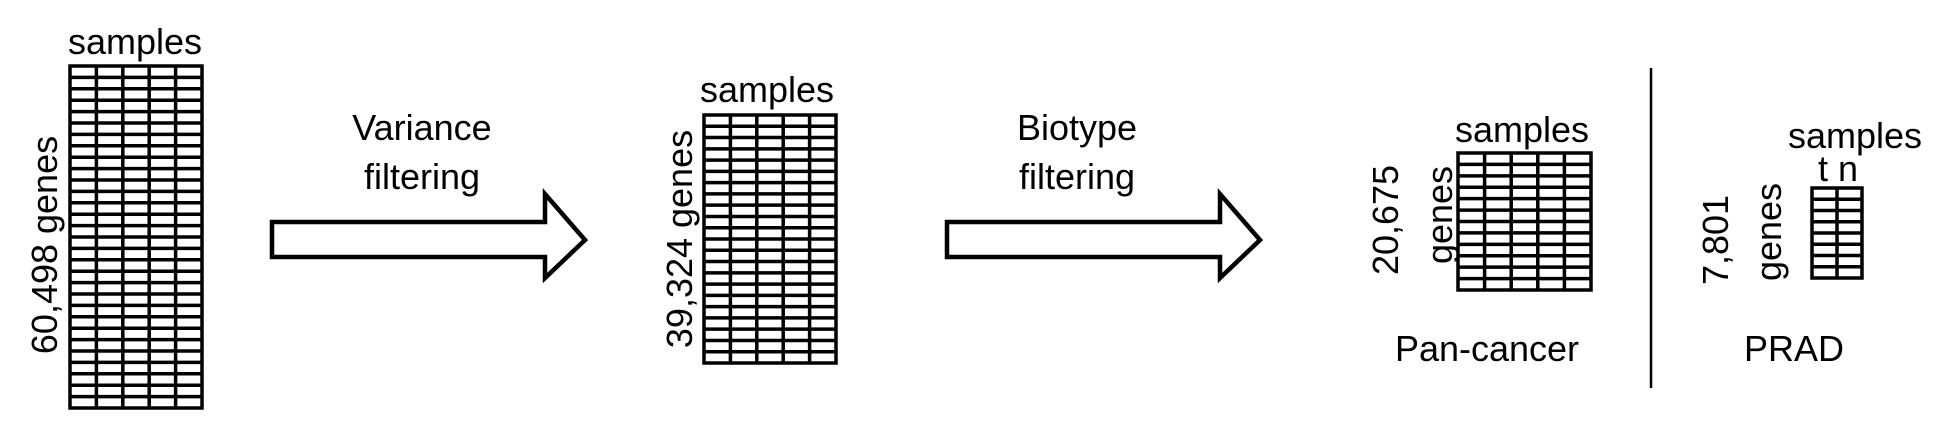 The width and height of the screenshot is (1944, 426). Describe the element at coordinates (1522, 129) in the screenshot. I see `pancancer-samples-label: samples` at that location.